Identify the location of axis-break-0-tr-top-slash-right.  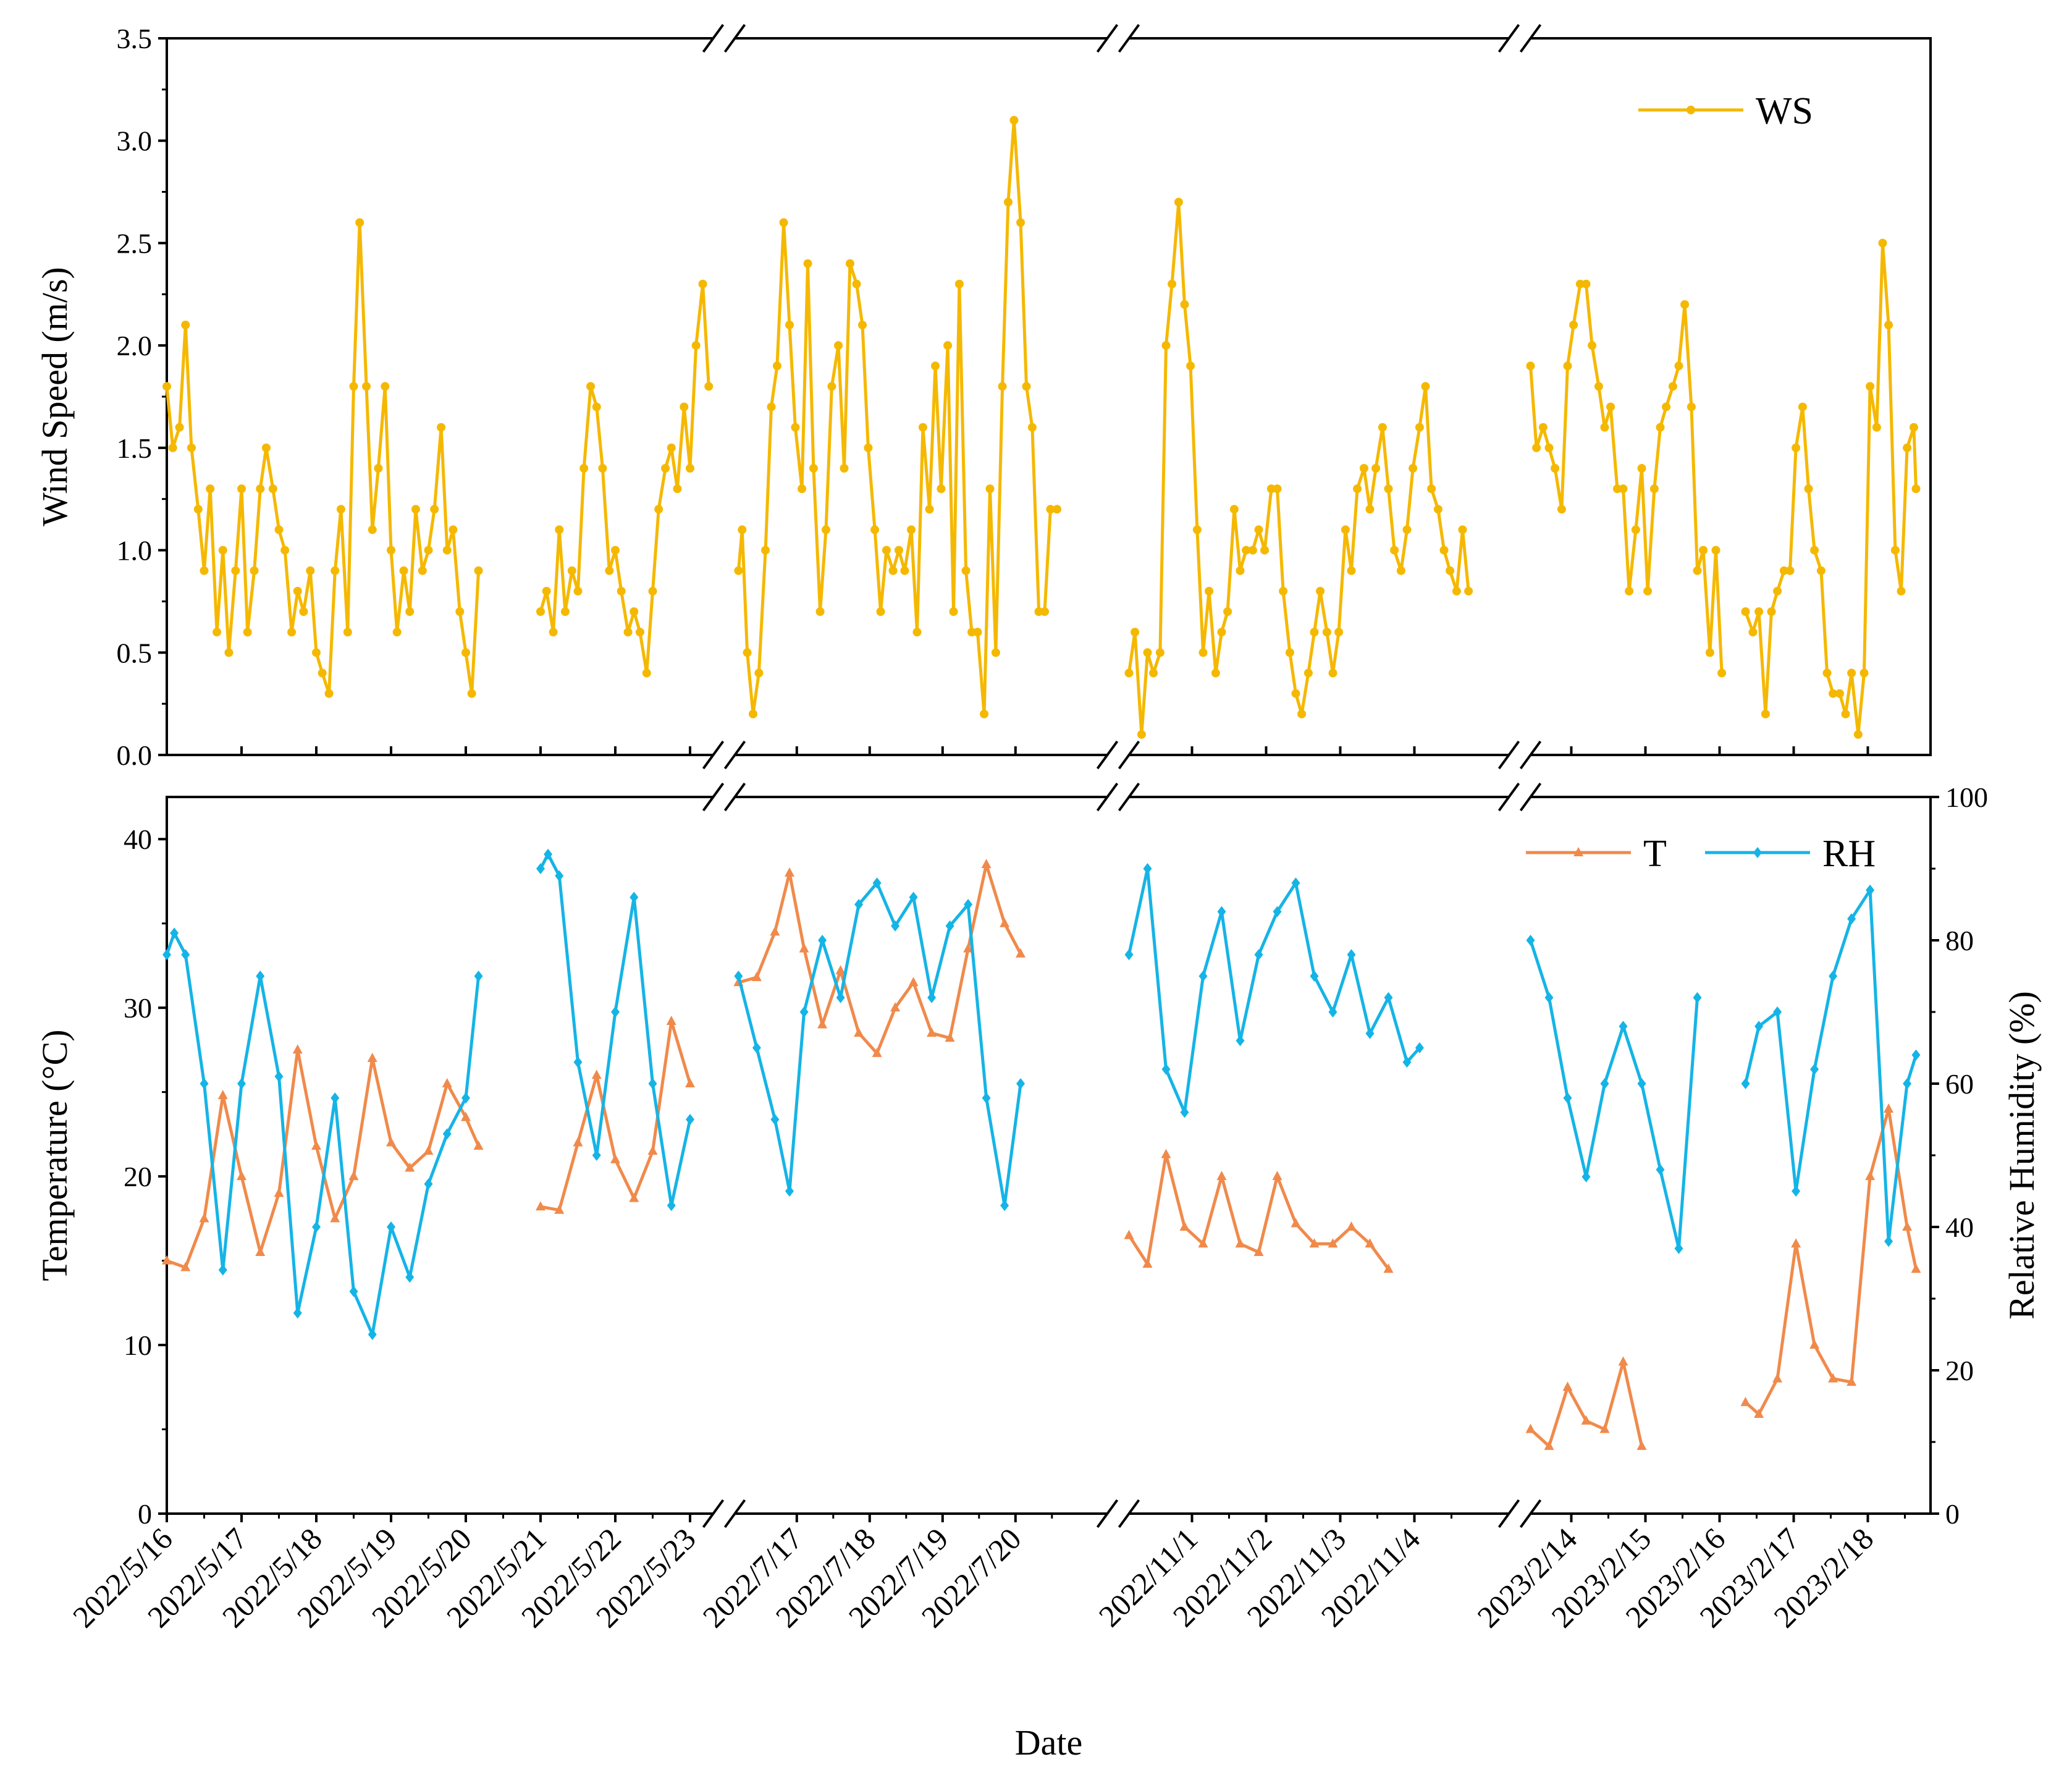
(734, 797).